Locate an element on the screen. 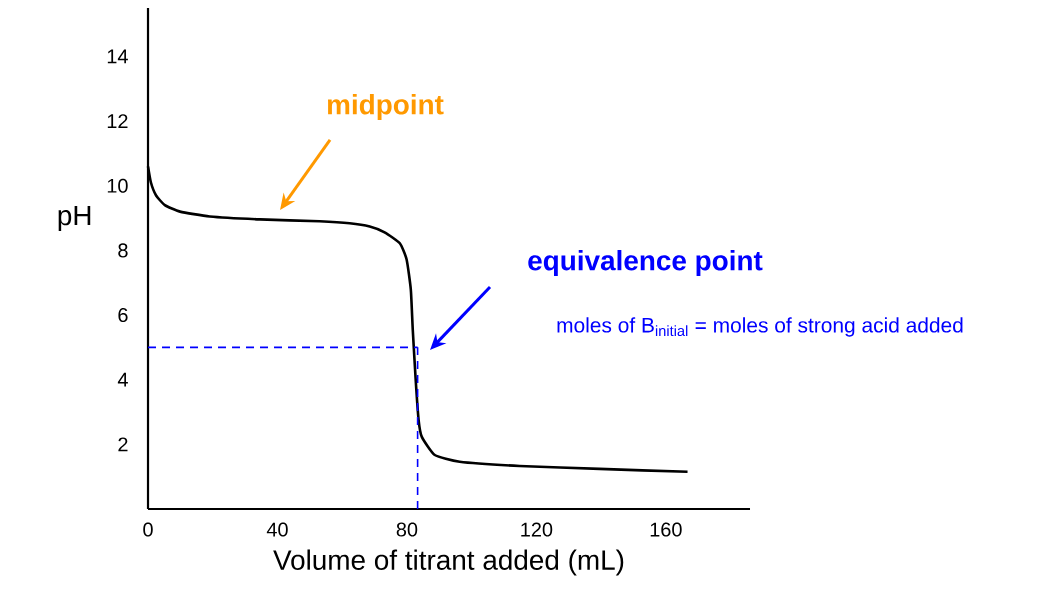  y-tick-label: 10 is located at coordinates (117, 185).